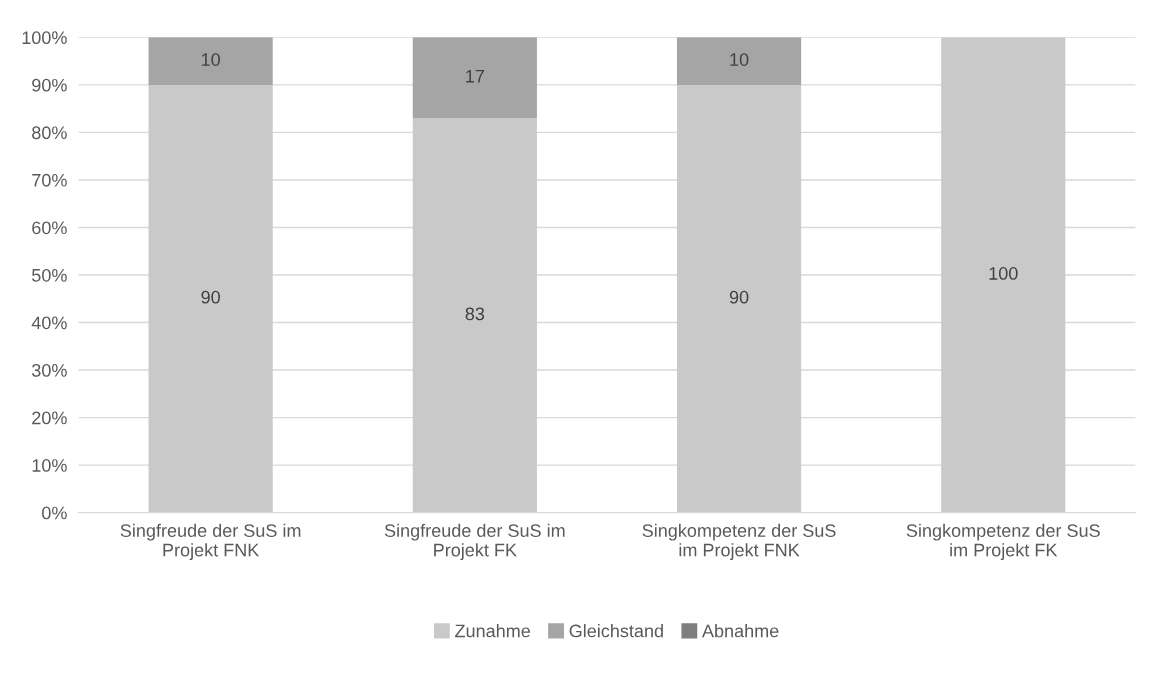 The height and width of the screenshot is (679, 1155). What do you see at coordinates (474, 542) in the screenshot?
I see `x-tick-label: Singfreude der SuS im Projekt FK` at bounding box center [474, 542].